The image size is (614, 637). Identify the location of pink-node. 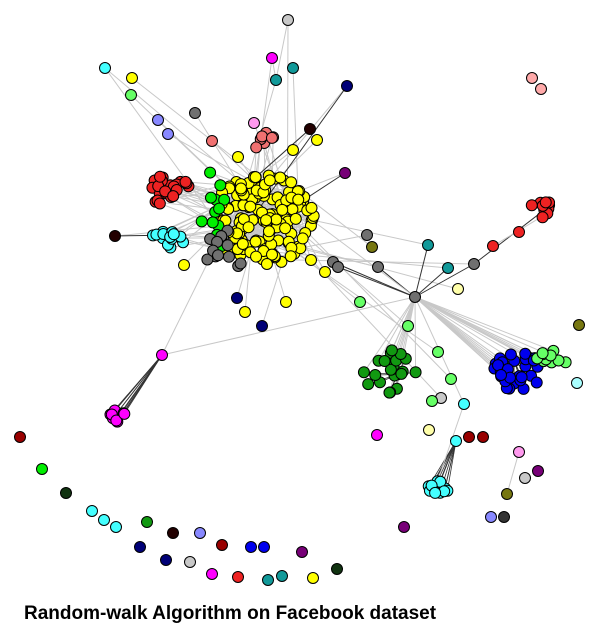
(519, 452).